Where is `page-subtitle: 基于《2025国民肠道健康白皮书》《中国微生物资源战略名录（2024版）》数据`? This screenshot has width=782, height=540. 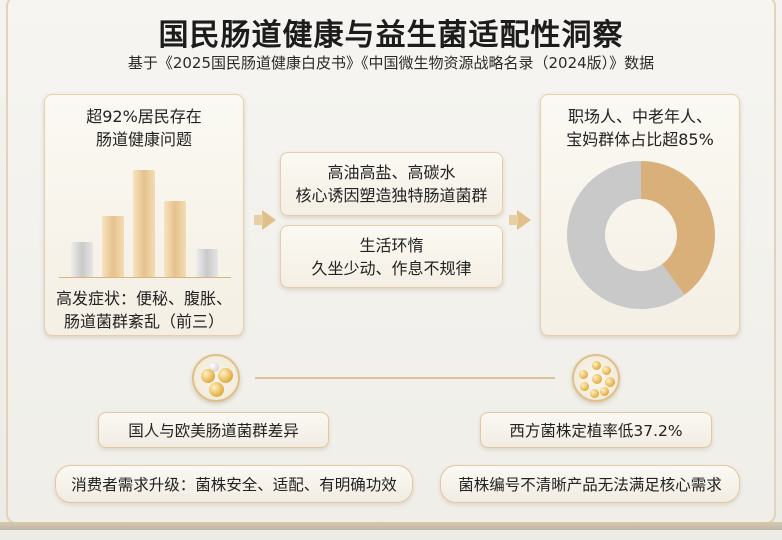
page-subtitle: 基于《2025国民肠道健康白皮书》《中国微生物资源战略名录（2024版）》数据 is located at coordinates (391, 63).